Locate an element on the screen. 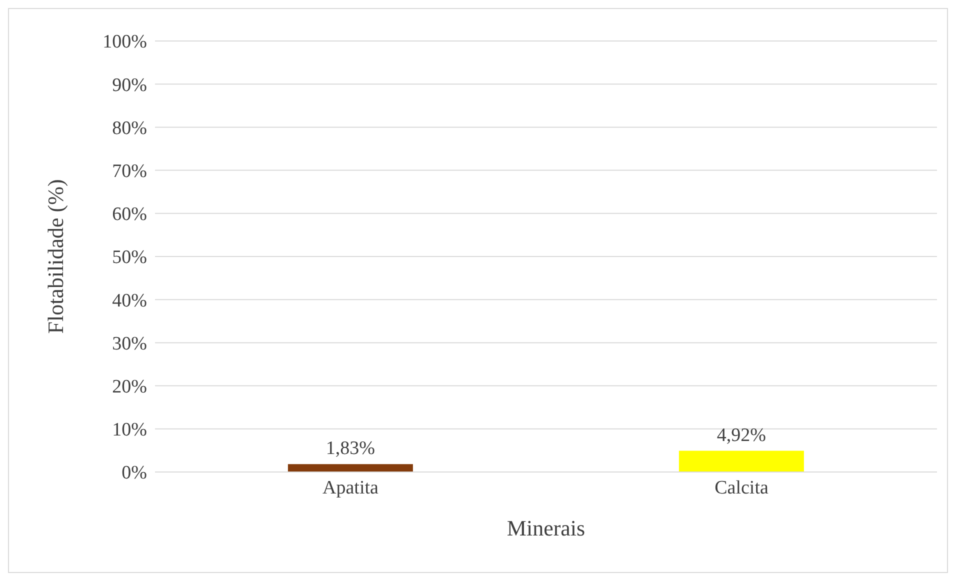 This screenshot has height=581, width=954. x-tick-label: Apatita is located at coordinates (351, 487).